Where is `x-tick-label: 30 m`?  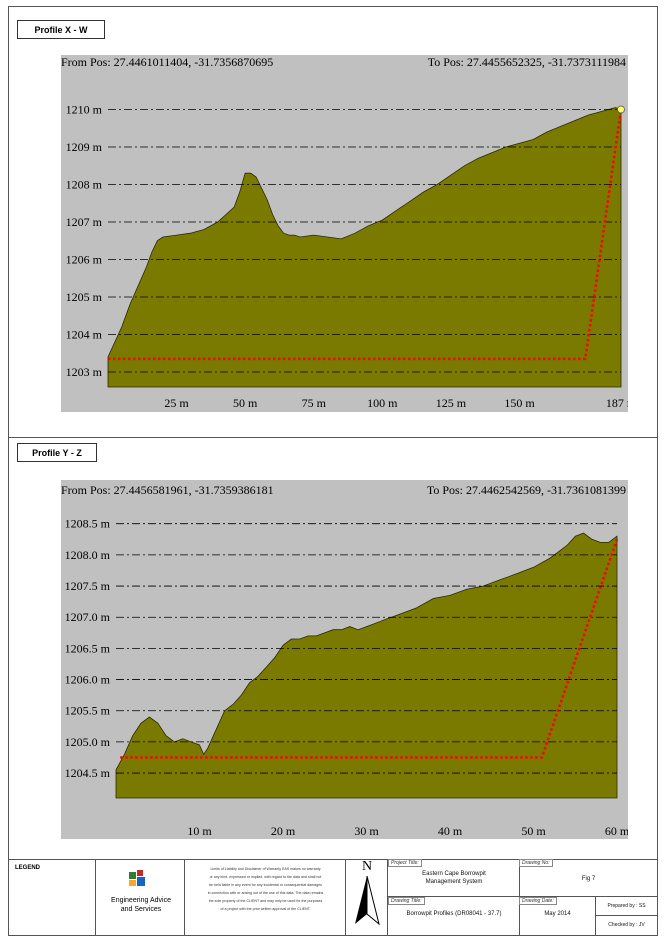
x-tick-label: 30 m is located at coordinates (366, 831).